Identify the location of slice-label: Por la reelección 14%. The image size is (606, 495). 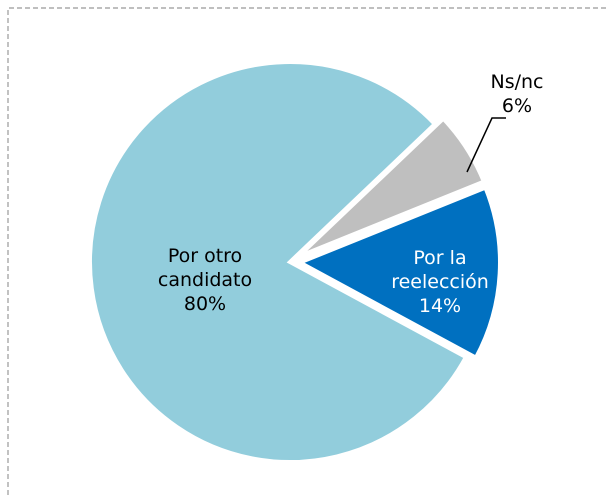
(440, 282).